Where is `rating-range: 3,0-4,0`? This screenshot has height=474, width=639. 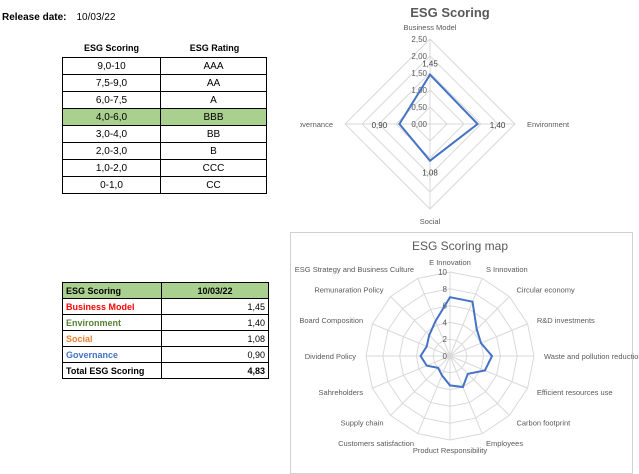
rating-range: 3,0-4,0 is located at coordinates (111, 134).